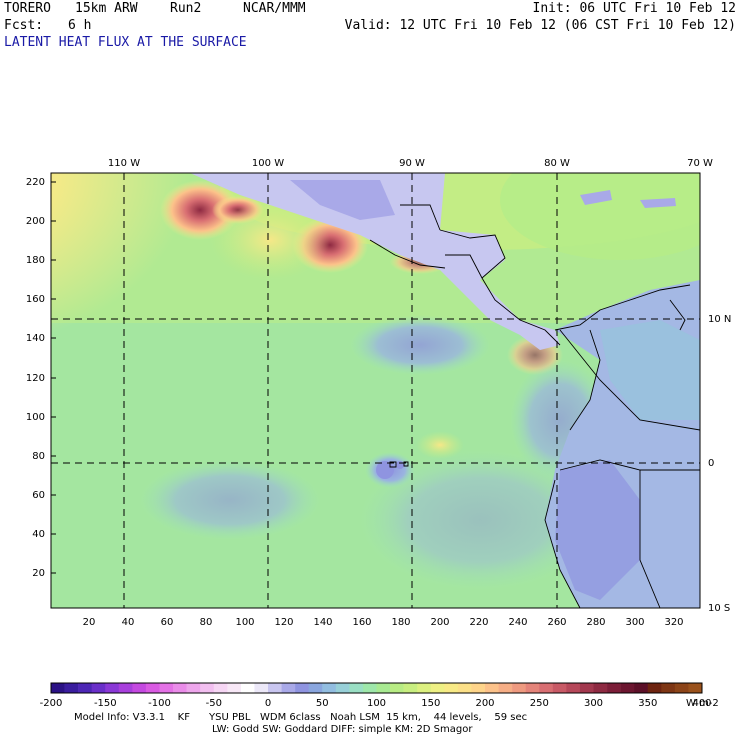  Describe the element at coordinates (478, 622) in the screenshot. I see `x-tick: 220` at that location.